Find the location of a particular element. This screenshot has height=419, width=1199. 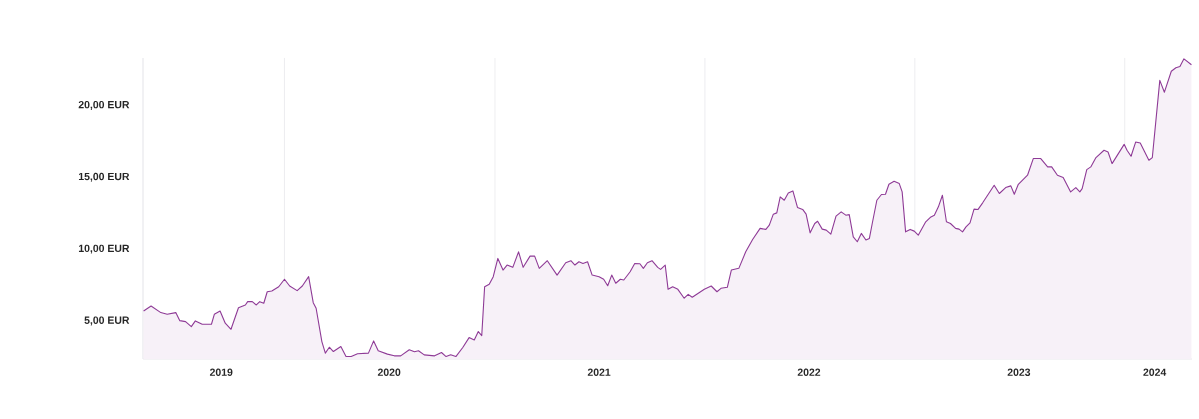

y-tick-label: 5,00 EUR is located at coordinates (107, 321).